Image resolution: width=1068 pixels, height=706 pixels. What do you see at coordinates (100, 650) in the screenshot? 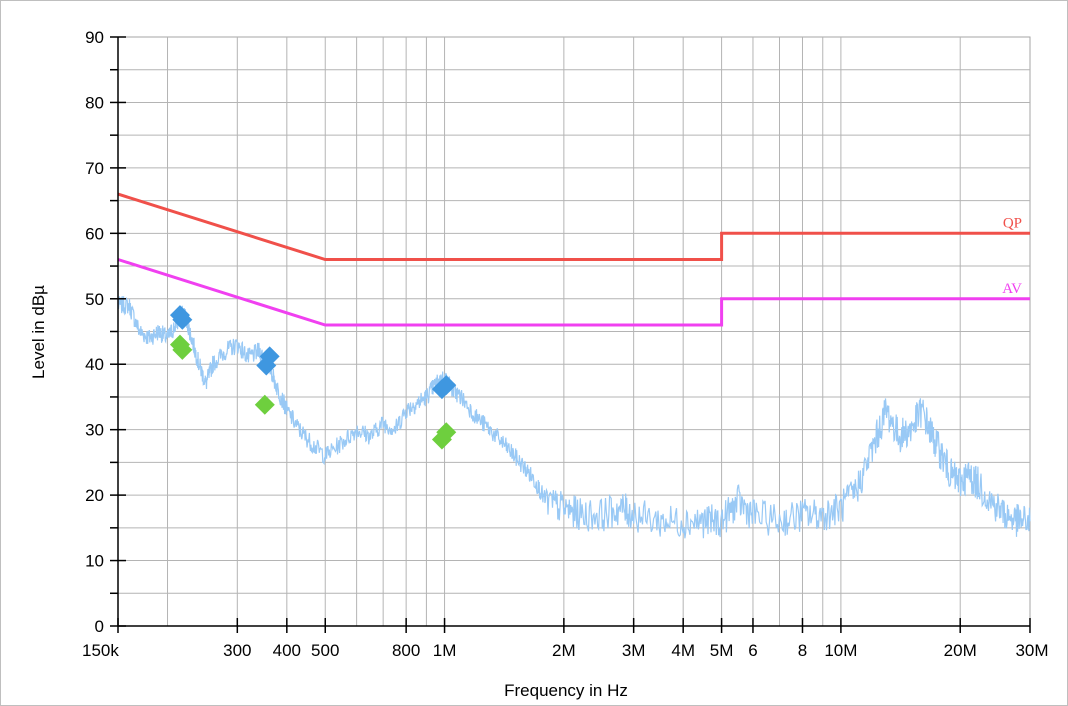
I see `x-tick-label: 150k` at bounding box center [100, 650].